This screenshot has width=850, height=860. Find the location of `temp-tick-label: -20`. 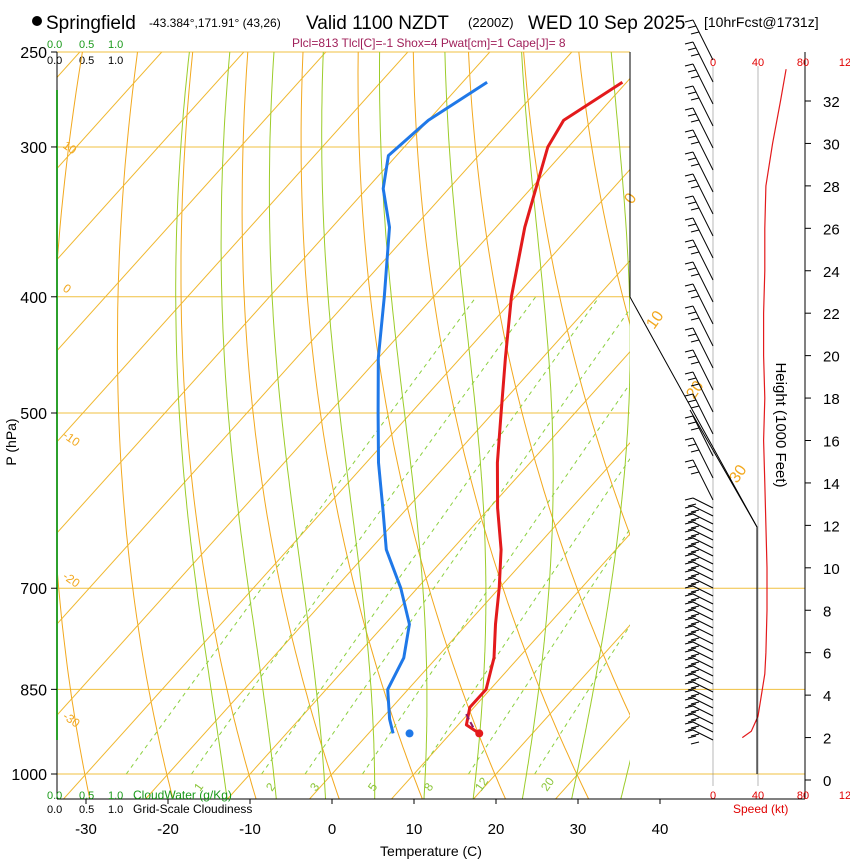

temp-tick-label: -20 is located at coordinates (168, 829).